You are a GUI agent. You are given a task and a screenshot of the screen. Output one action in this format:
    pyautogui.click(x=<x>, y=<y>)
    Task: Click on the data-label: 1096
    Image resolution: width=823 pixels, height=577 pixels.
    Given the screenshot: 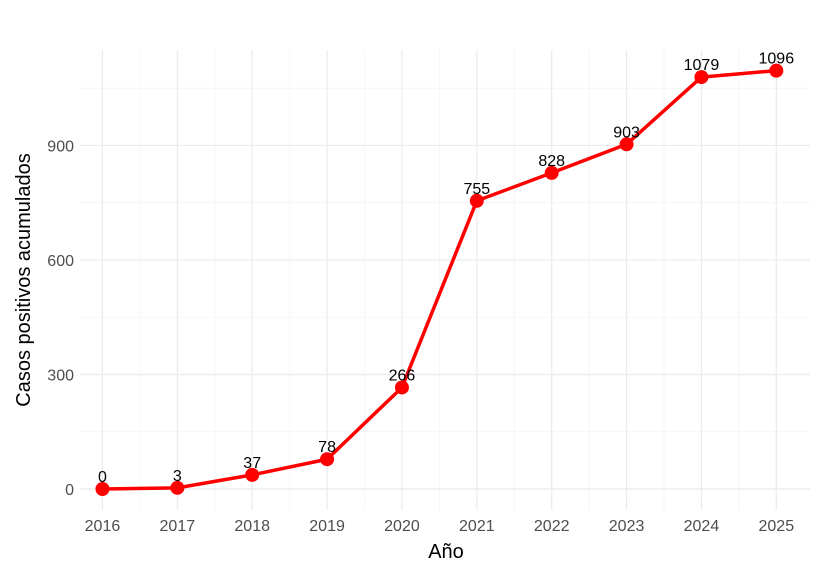 What is the action you would take?
    pyautogui.click(x=777, y=59)
    